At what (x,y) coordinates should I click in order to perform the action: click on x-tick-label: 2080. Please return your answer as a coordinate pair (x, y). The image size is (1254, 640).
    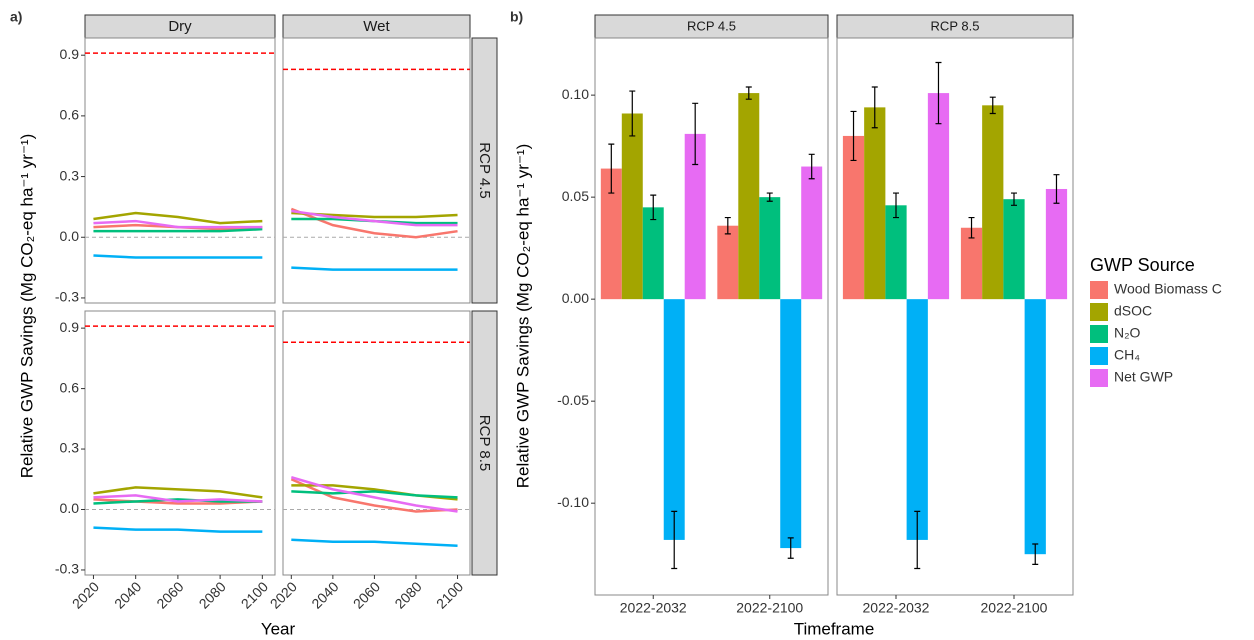
    Looking at the image, I should click on (212, 594).